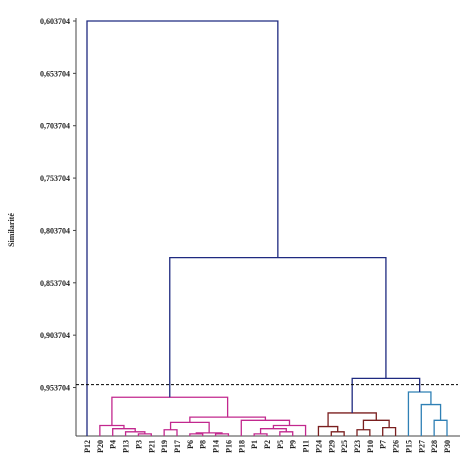 The image size is (474, 474). I want to click on leaf-label: P29, so click(331, 446).